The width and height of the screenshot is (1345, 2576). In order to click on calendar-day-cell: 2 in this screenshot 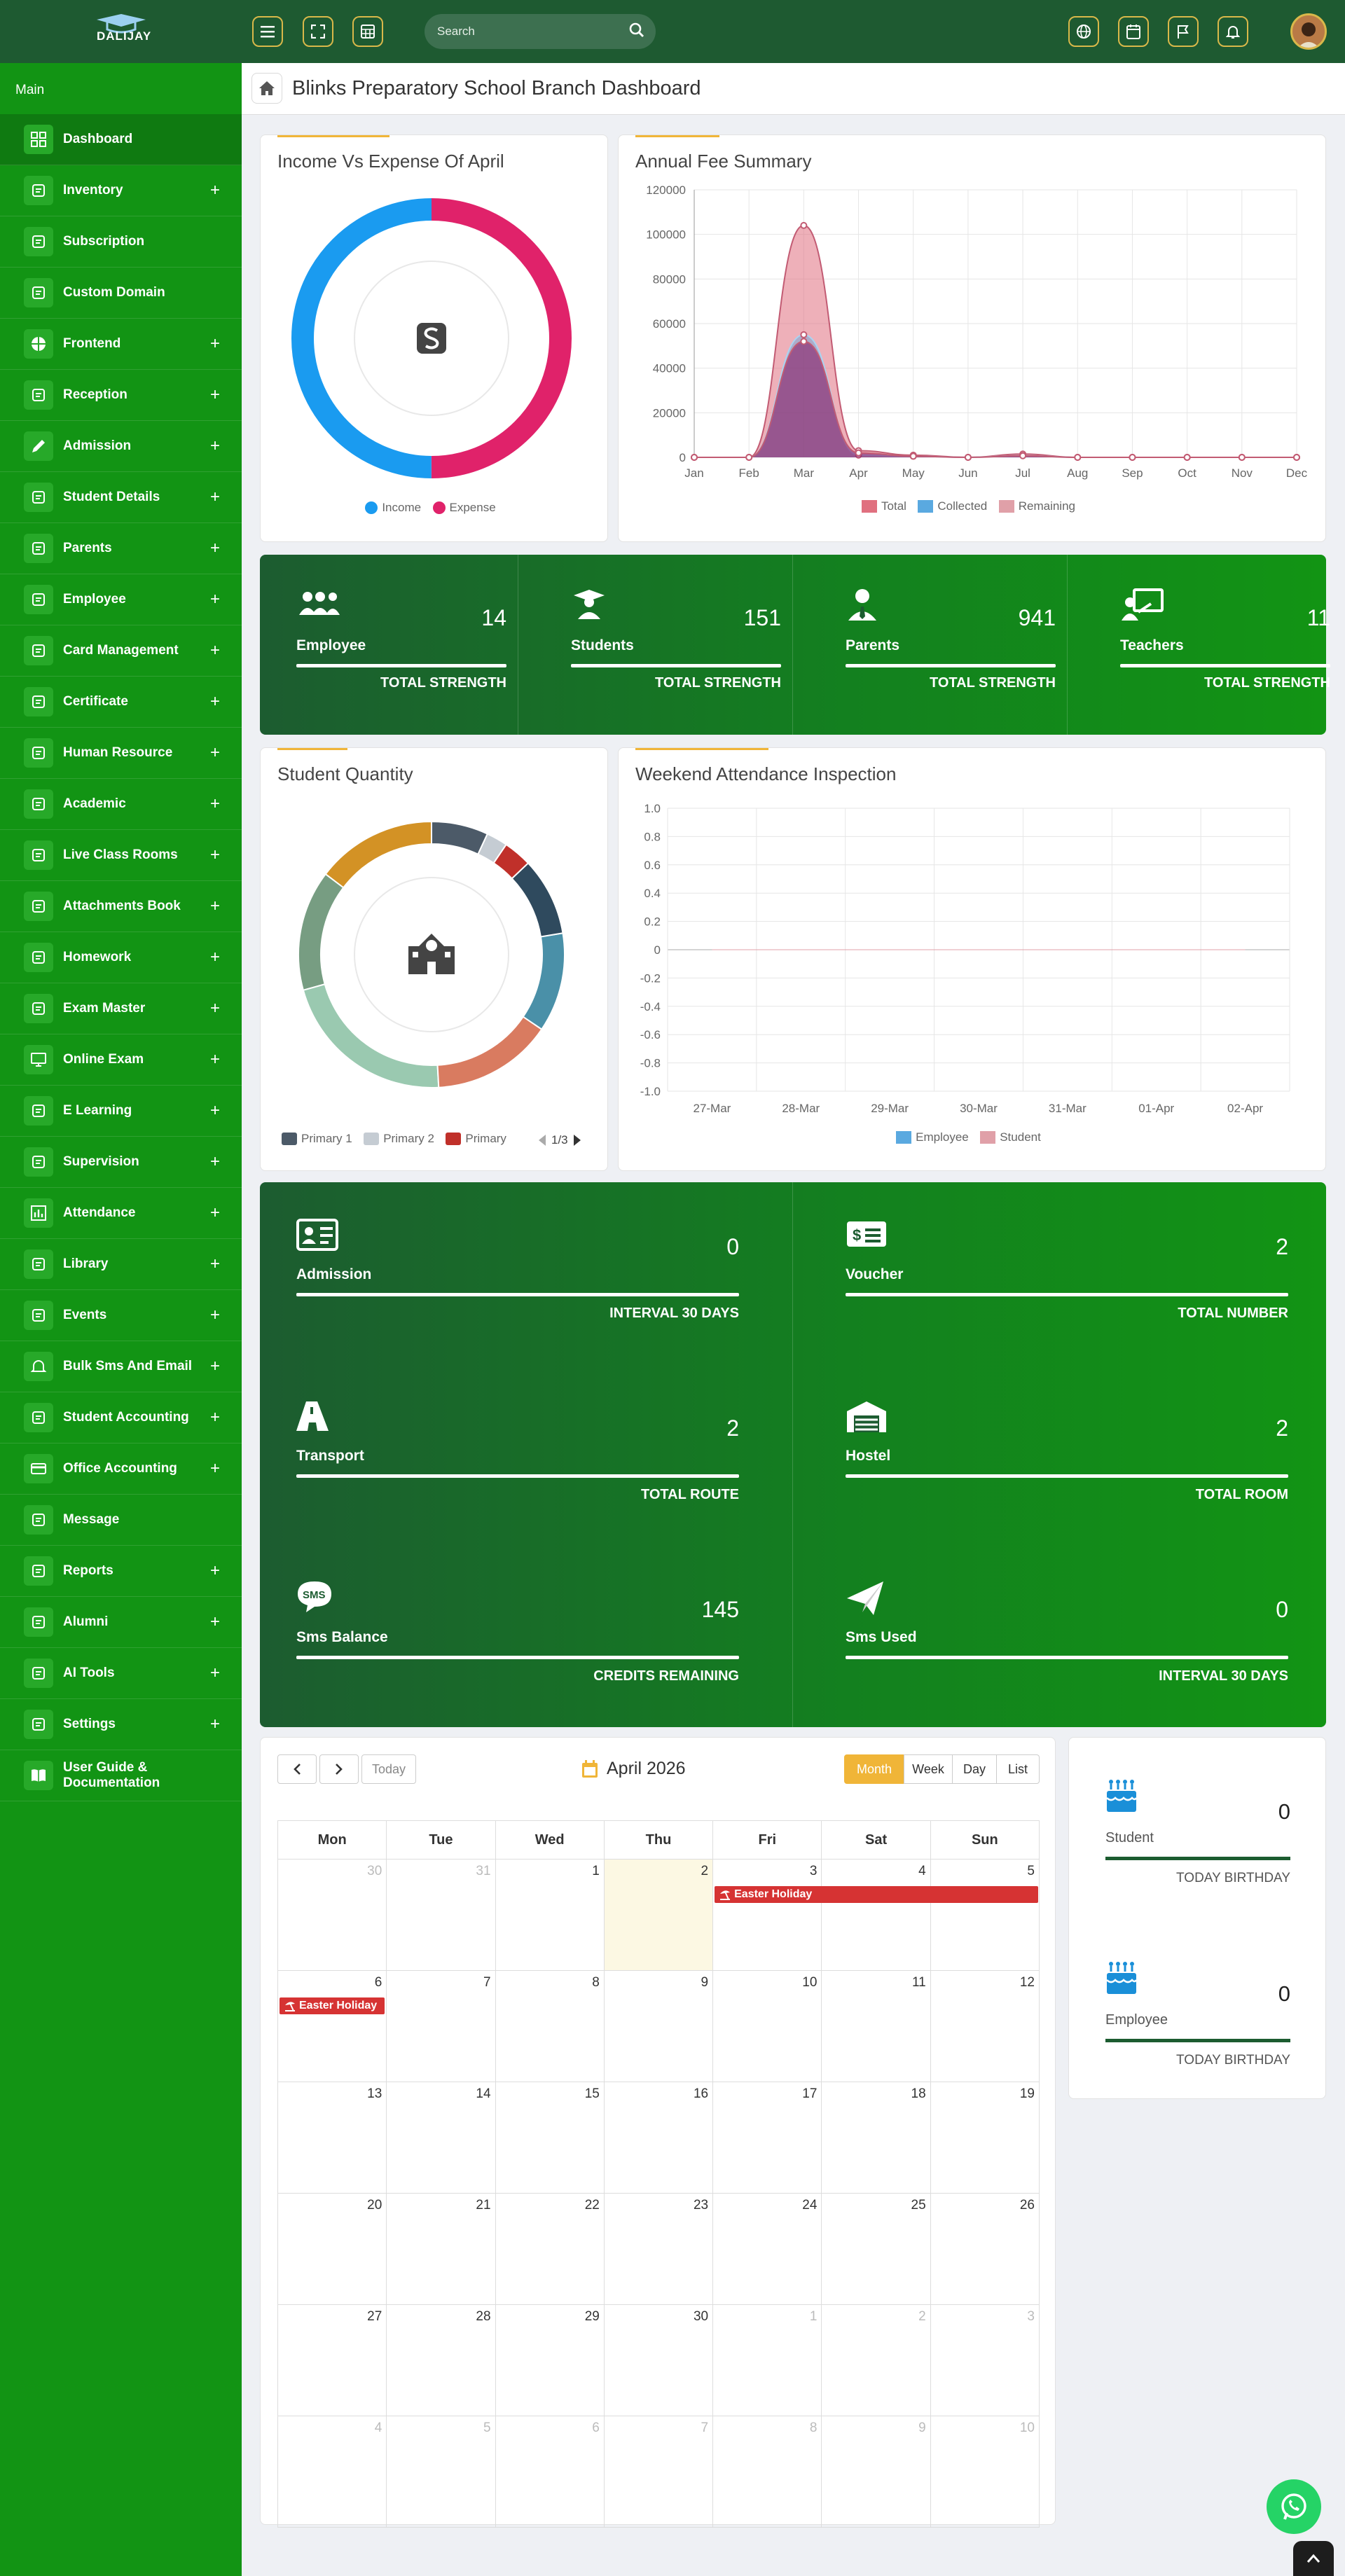, I will do `click(658, 1915)`.